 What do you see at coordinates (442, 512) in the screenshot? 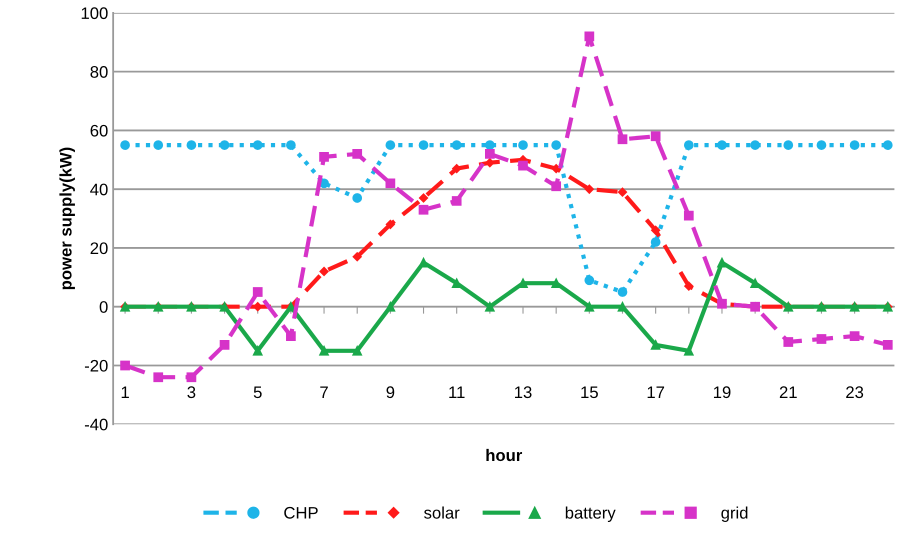
I see `legend-label: solar` at bounding box center [442, 512].